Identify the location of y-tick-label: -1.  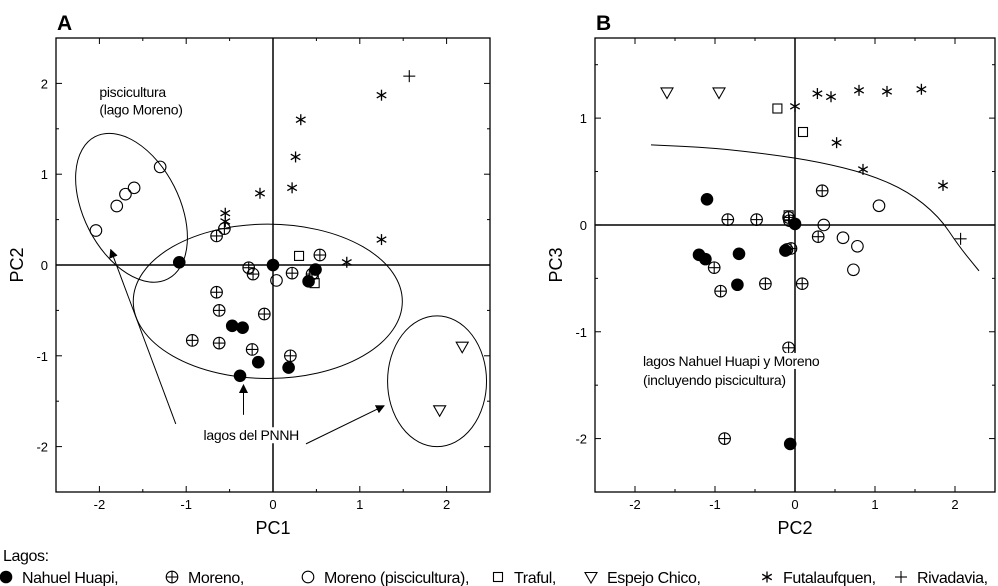
(581, 332).